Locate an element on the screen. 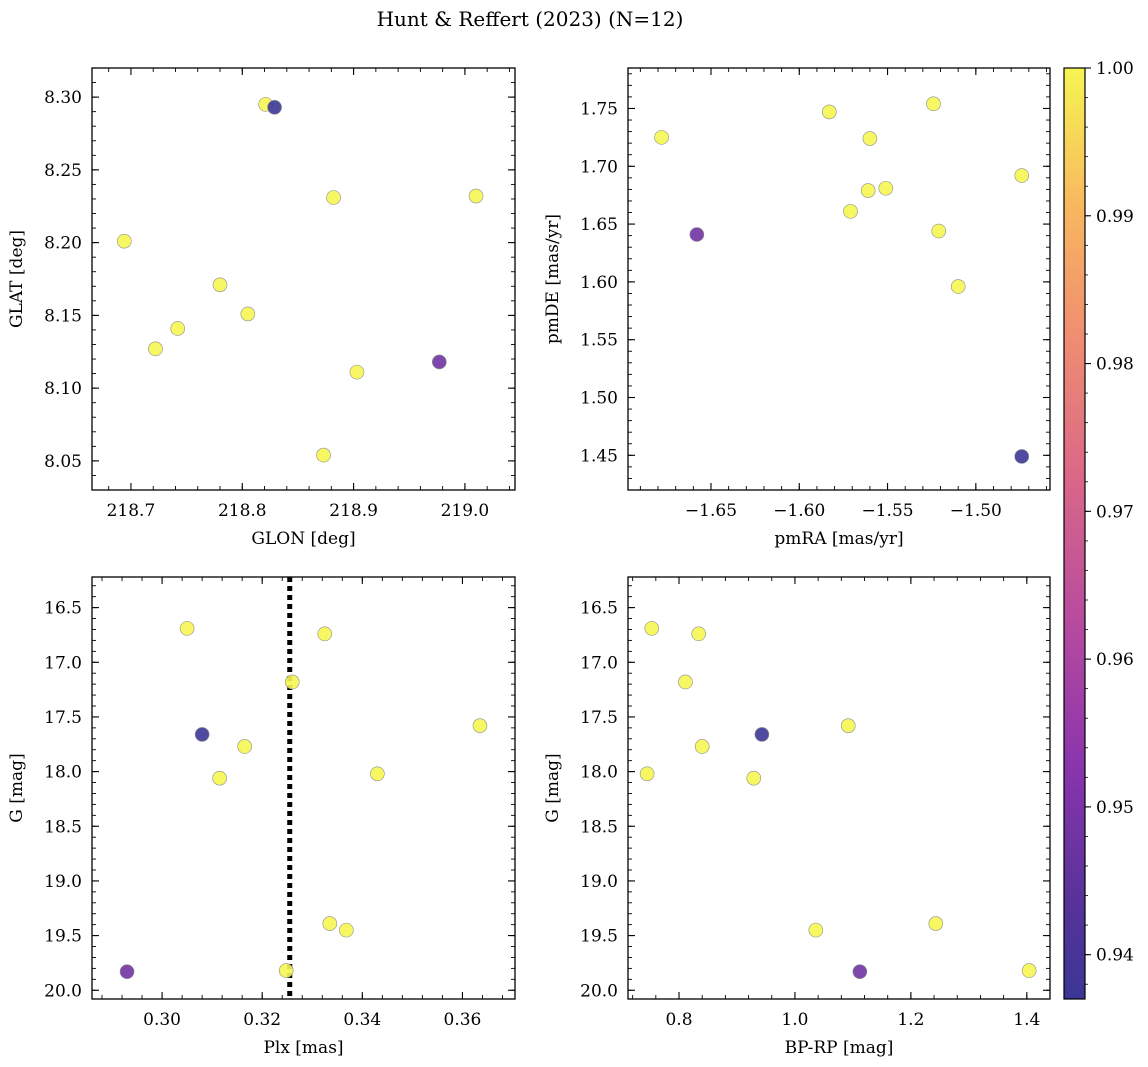 This screenshot has height=1067, width=1148. x-tick-label: −1.50 is located at coordinates (976, 511).